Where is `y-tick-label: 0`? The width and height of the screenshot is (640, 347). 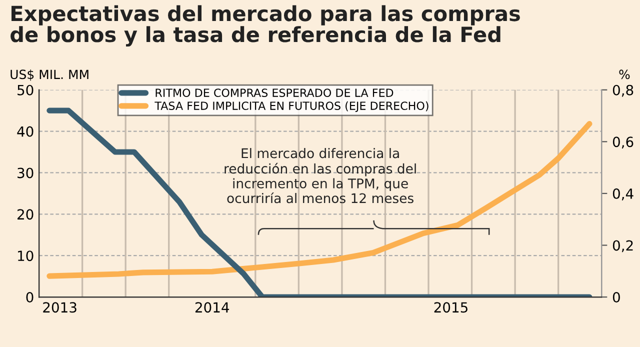 y-tick-label: 0 is located at coordinates (30, 297).